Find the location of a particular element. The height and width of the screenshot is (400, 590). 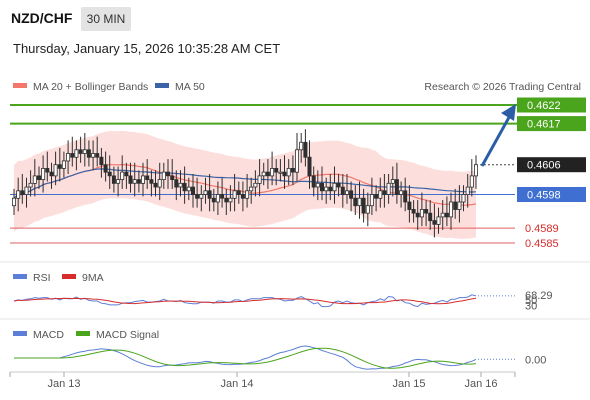

support-label: 0.4589 is located at coordinates (542, 229).